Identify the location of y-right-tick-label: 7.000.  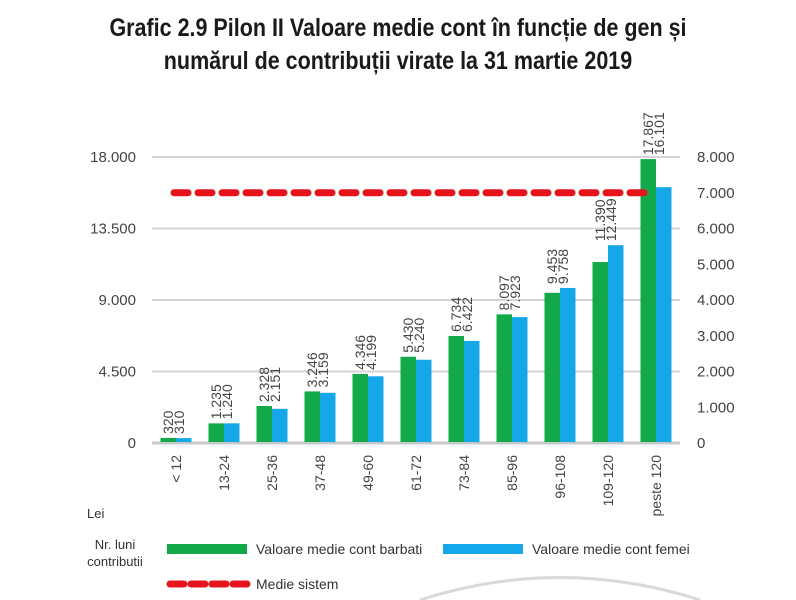
(716, 193).